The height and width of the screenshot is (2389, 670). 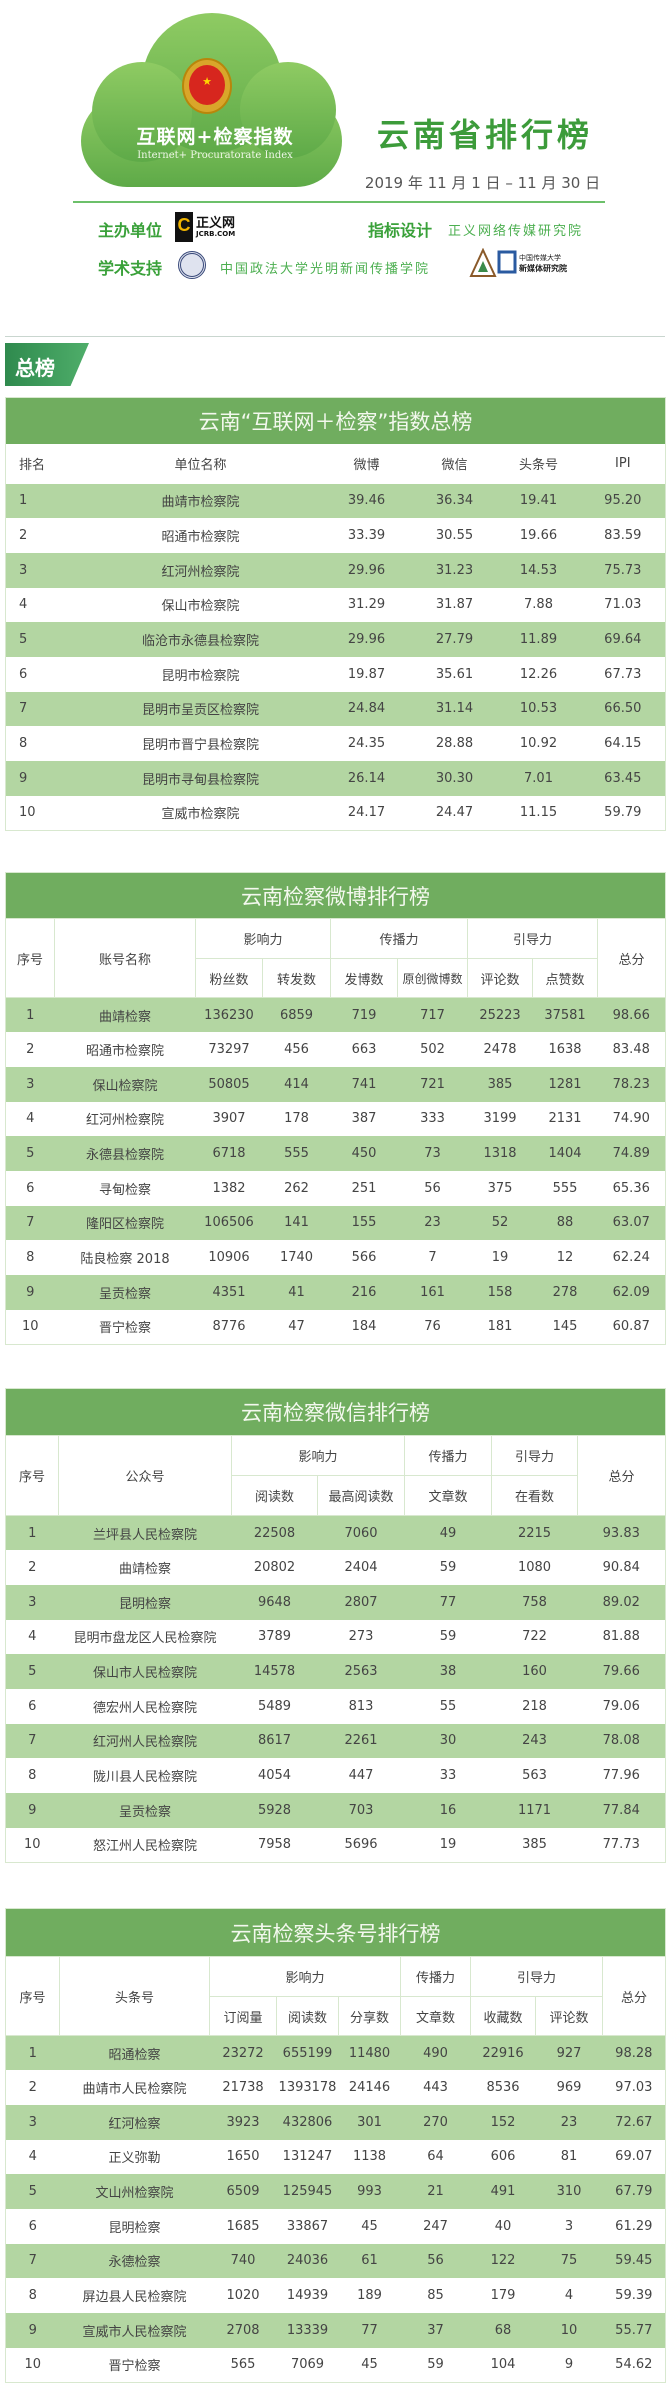 I want to click on table-cell: 2478, so click(x=500, y=1050).